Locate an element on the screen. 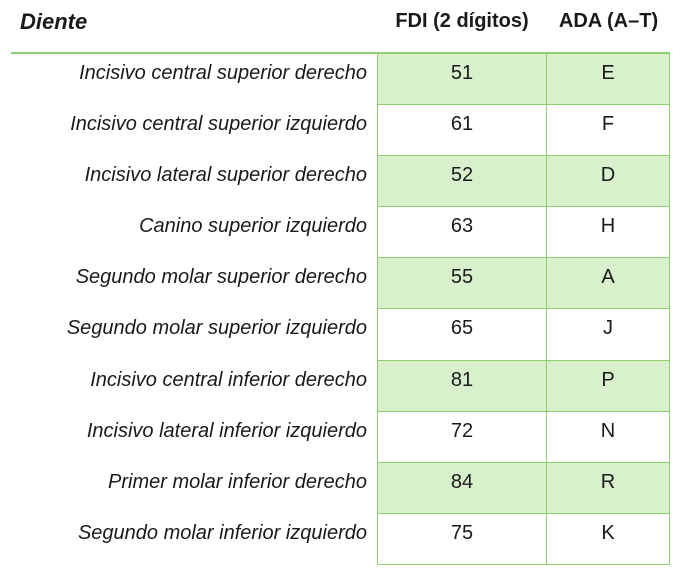 This screenshot has height=577, width=681. fdi-code-cell: 84 is located at coordinates (462, 488).